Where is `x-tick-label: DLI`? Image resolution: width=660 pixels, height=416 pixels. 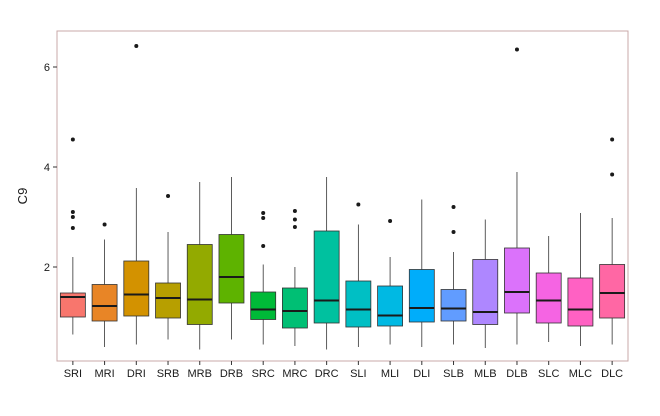 x-tick-label: DLI is located at coordinates (421, 374).